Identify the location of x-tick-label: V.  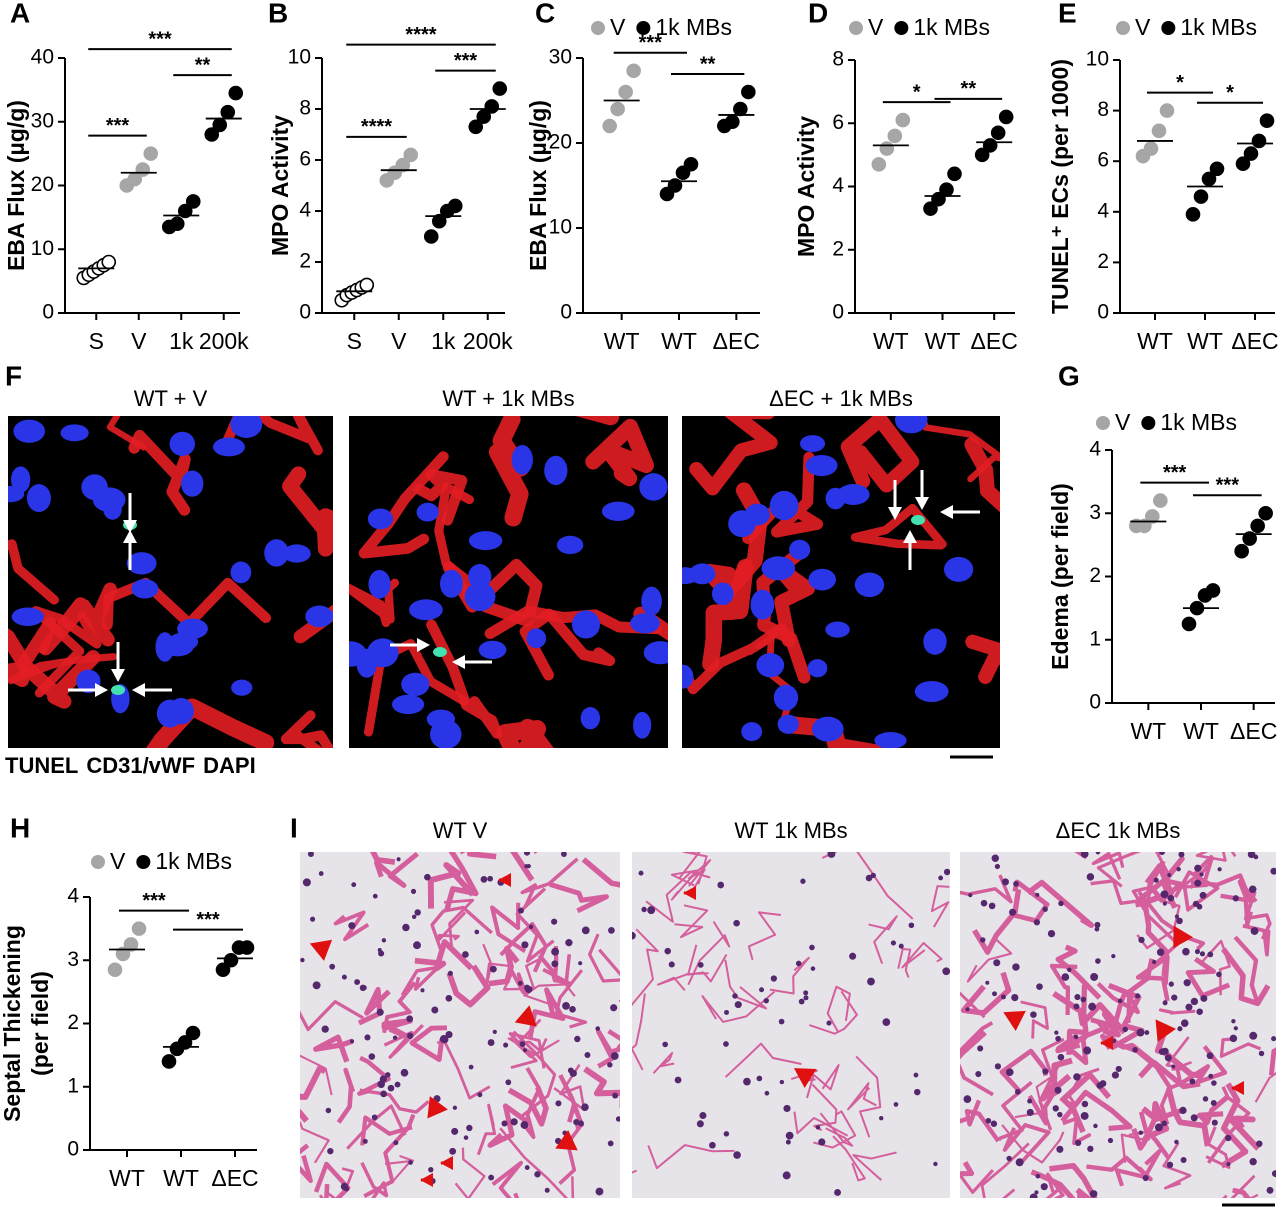
(399, 341).